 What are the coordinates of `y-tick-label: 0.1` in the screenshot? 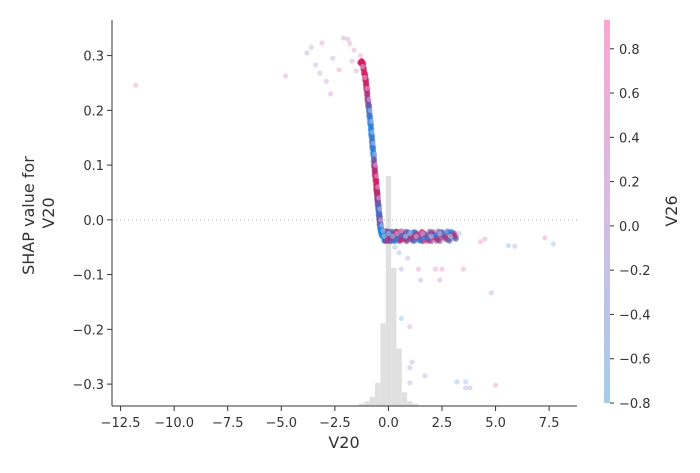 It's located at (93, 166).